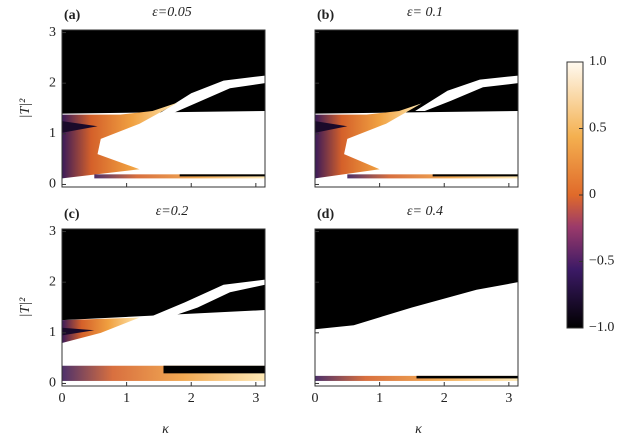  Describe the element at coordinates (425, 211) in the screenshot. I see `panel-title: ε= 0.4` at that location.